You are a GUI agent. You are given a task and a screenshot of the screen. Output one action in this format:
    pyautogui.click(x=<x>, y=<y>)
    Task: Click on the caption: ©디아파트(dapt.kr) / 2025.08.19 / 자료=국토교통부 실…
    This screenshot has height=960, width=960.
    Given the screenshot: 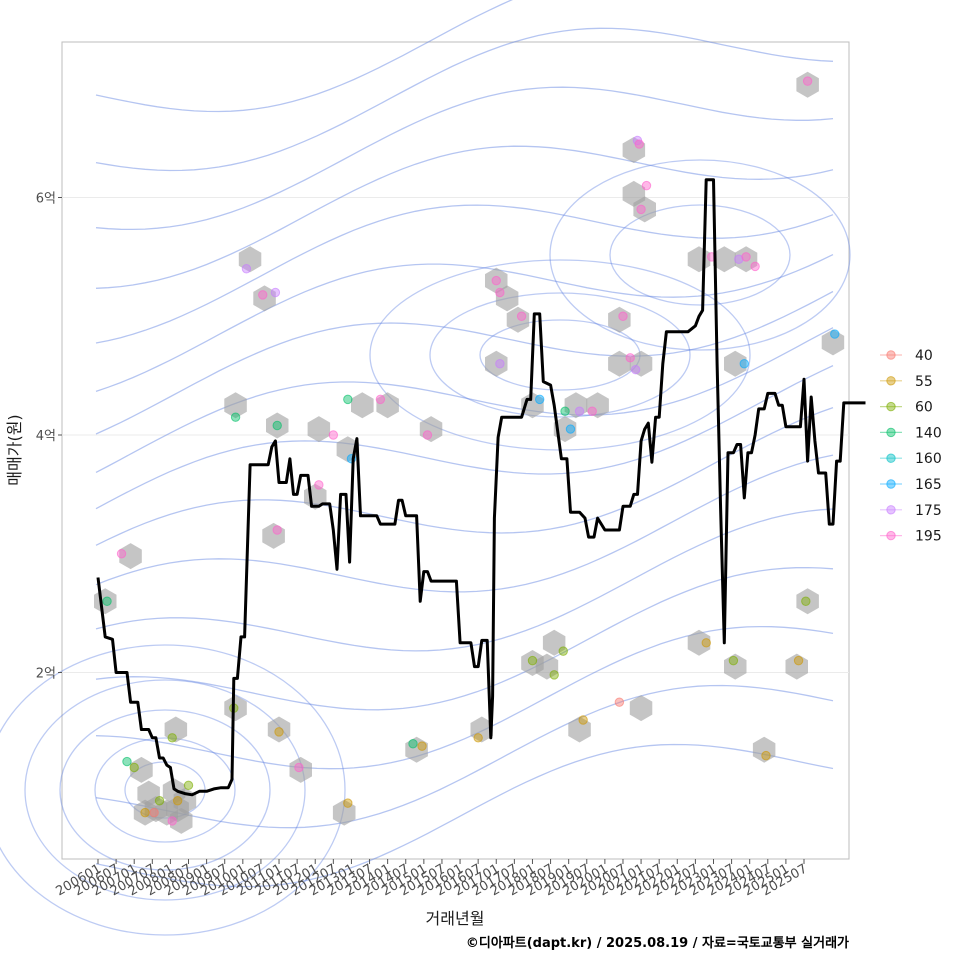 What is the action you would take?
    pyautogui.click(x=657, y=943)
    